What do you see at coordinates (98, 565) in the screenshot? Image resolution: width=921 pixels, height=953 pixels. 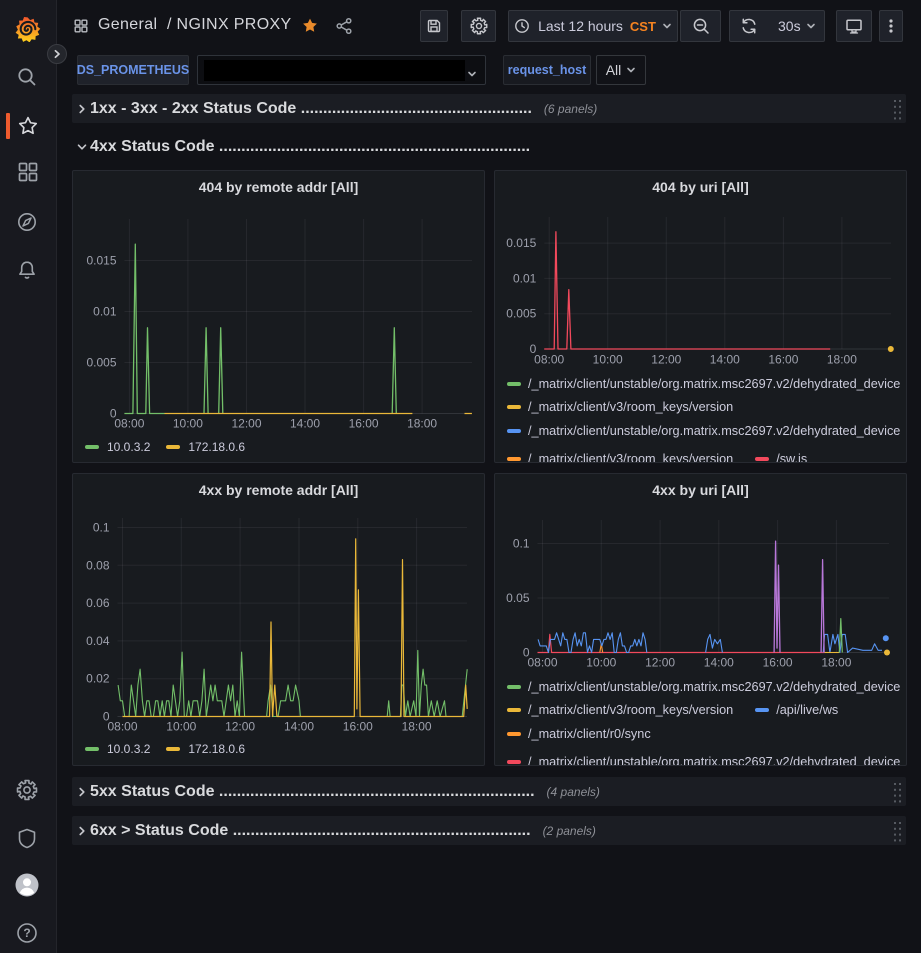 I see `svg-text: 0.08` at bounding box center [98, 565].